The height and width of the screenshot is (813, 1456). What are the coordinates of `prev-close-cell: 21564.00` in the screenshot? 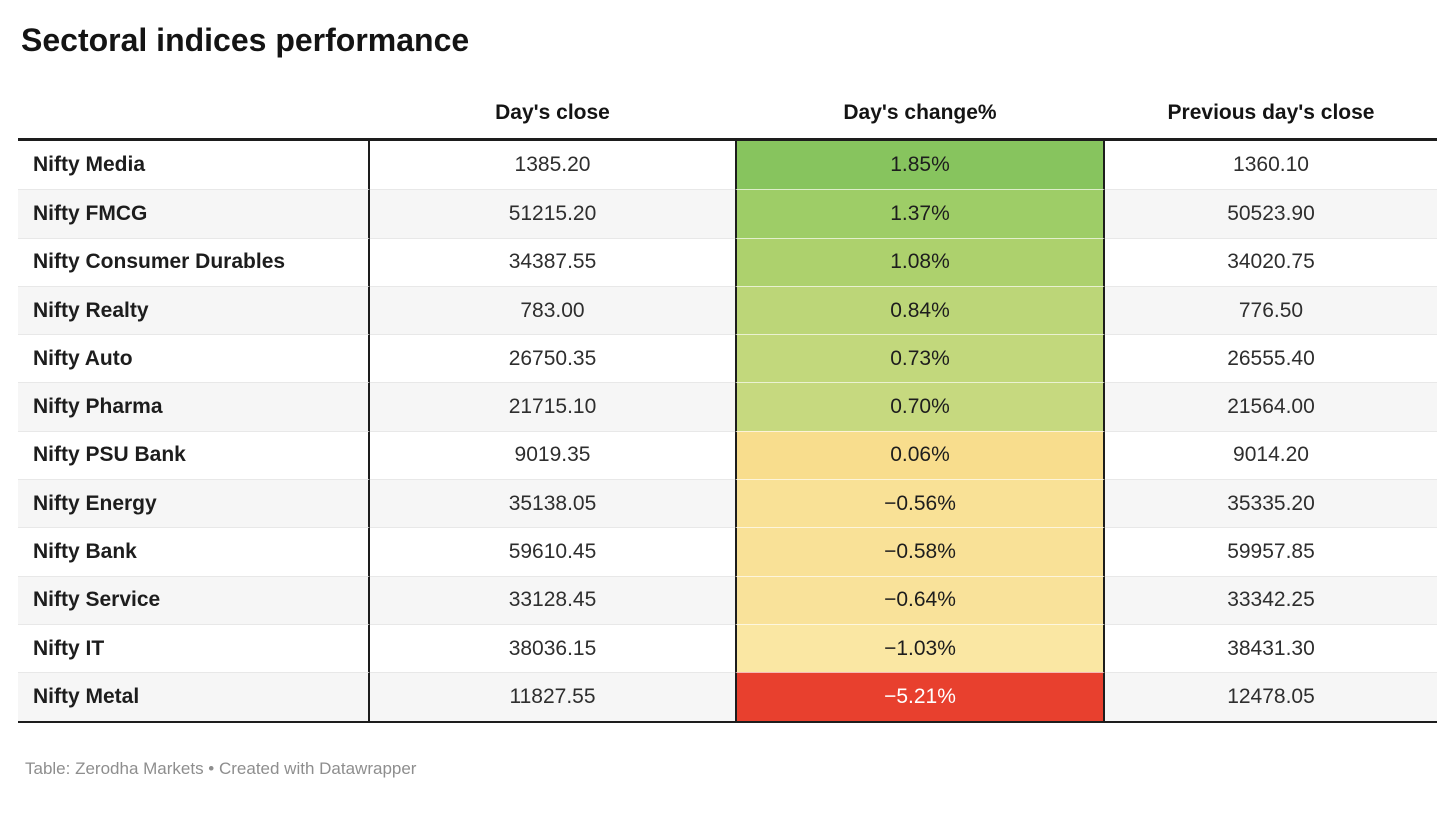 It's located at (1271, 406).